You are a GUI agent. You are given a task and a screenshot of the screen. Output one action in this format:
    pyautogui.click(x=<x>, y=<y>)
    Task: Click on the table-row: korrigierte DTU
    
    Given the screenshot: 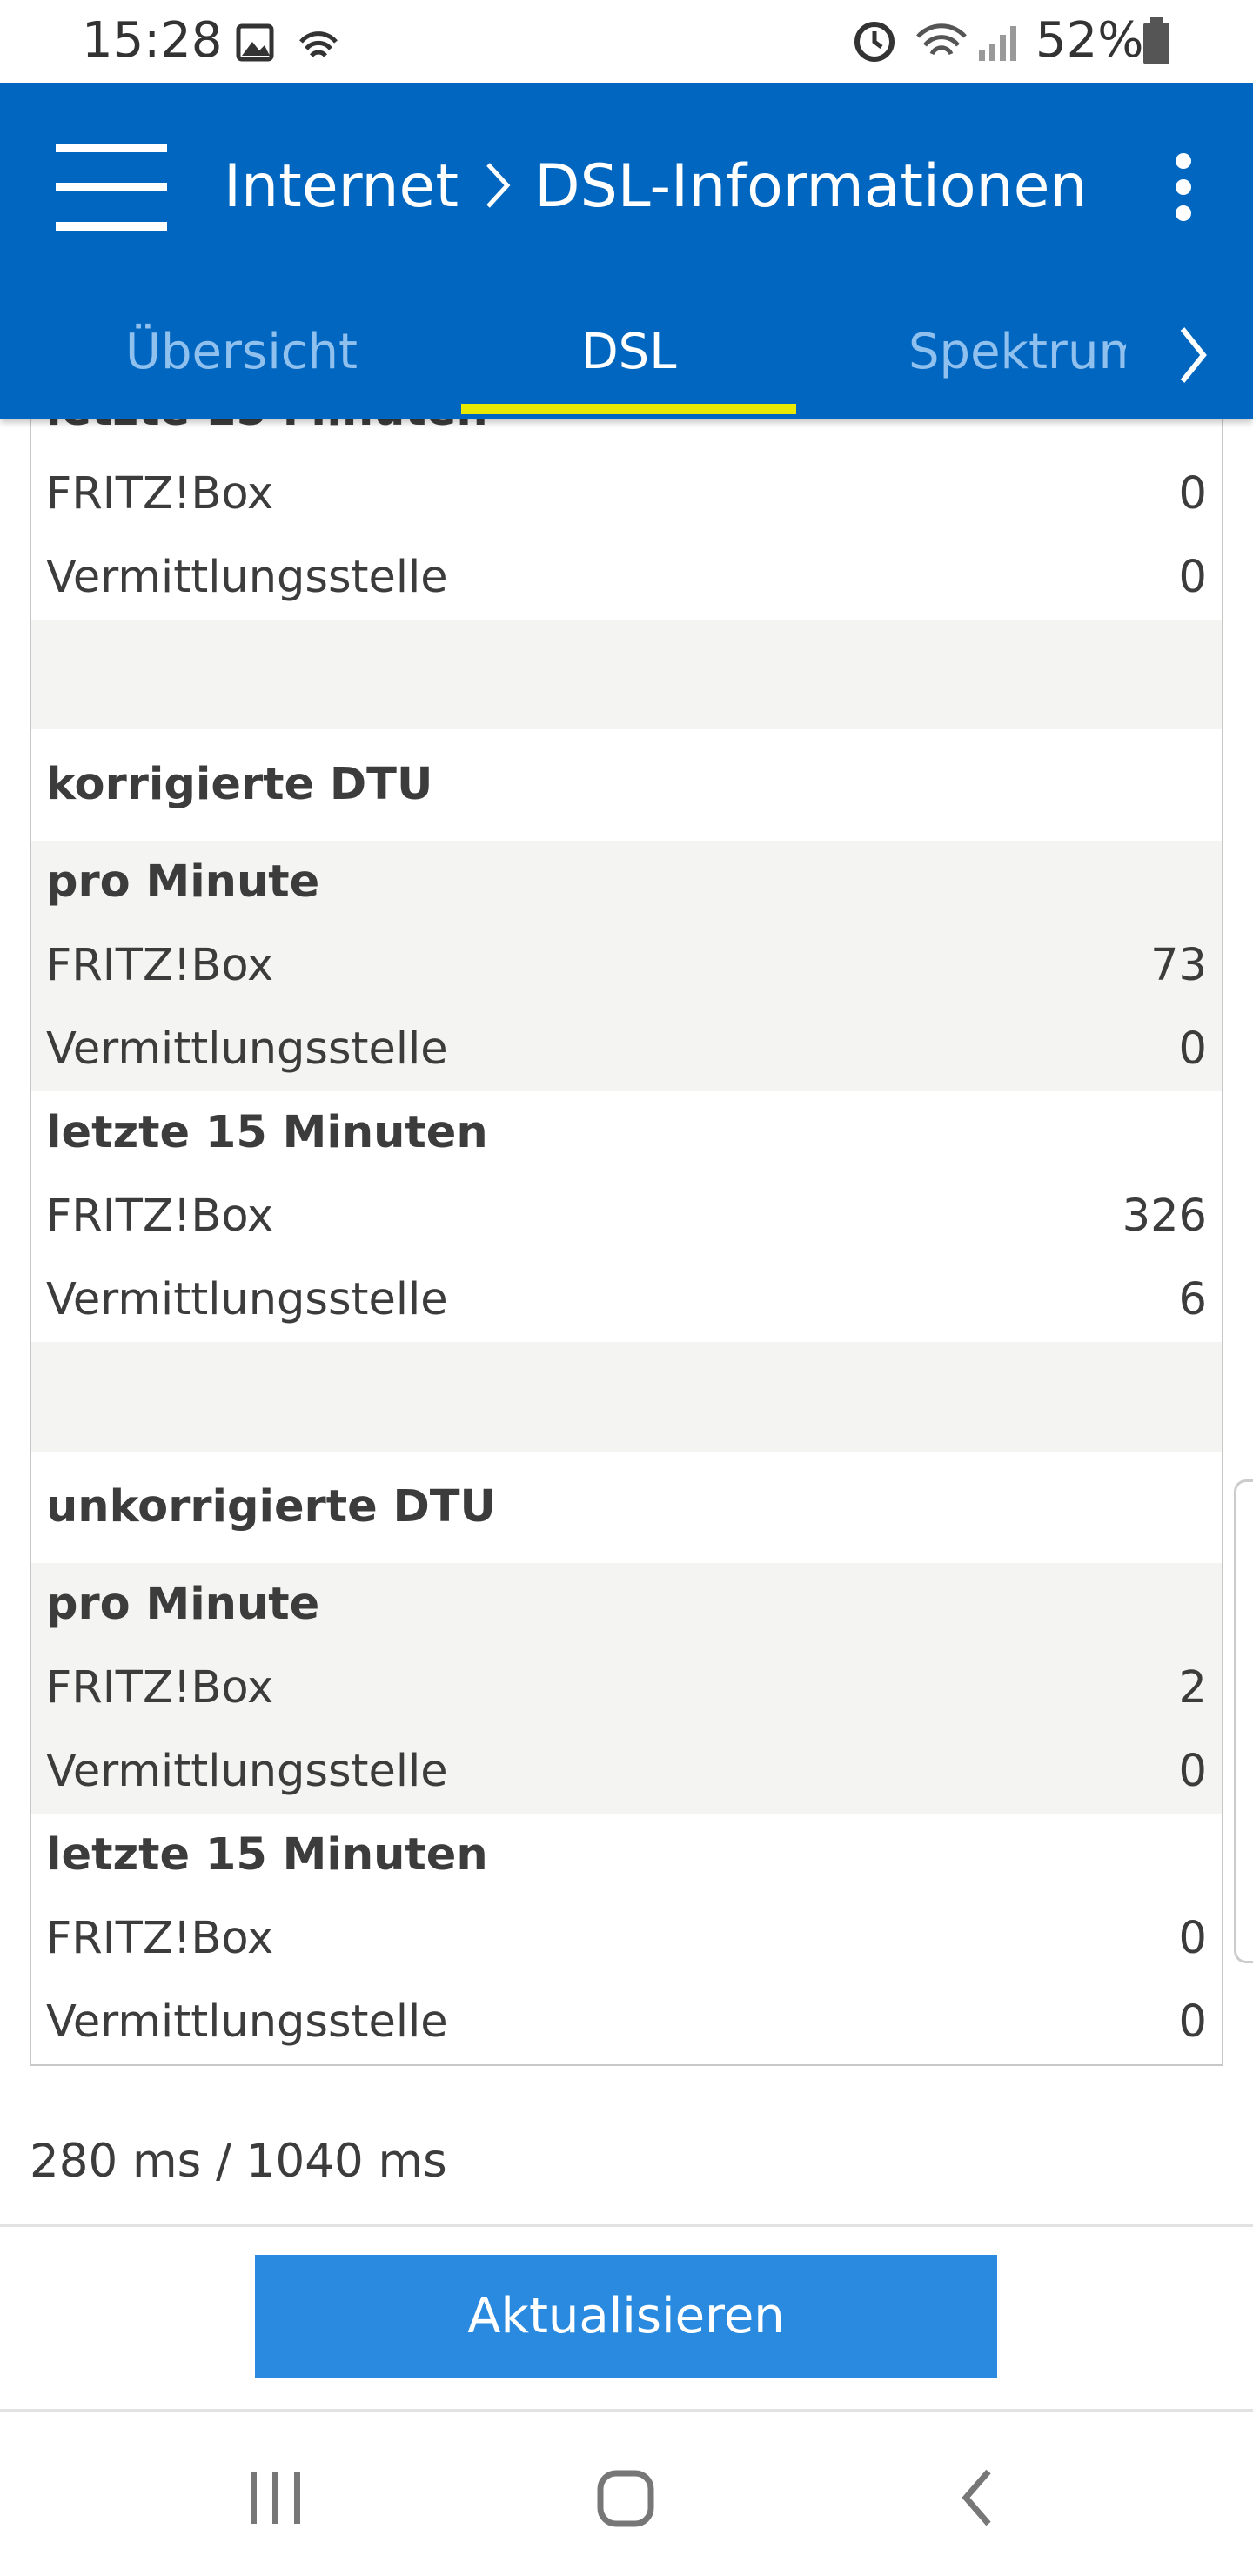 What is the action you would take?
    pyautogui.click(x=626, y=785)
    